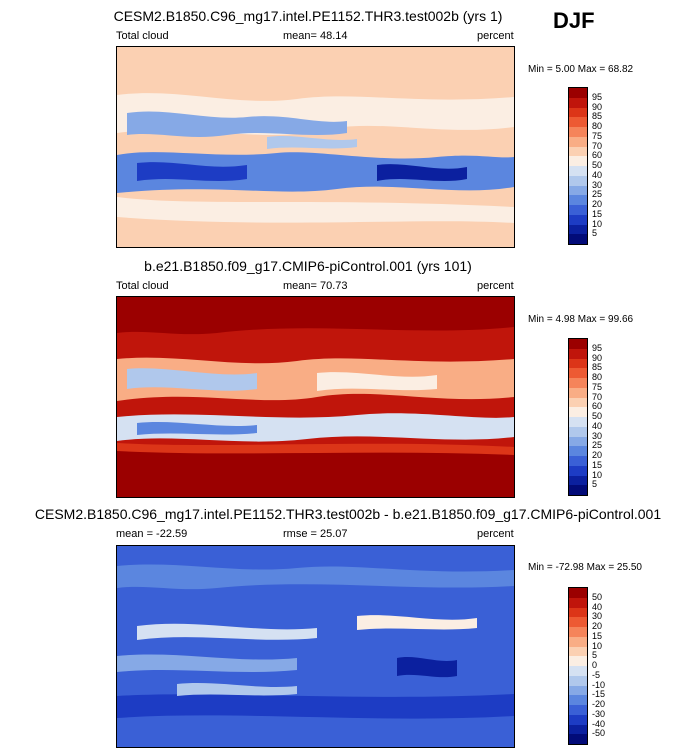  Describe the element at coordinates (142, 286) in the screenshot. I see `panel-2-left-label: Total cloud` at that location.